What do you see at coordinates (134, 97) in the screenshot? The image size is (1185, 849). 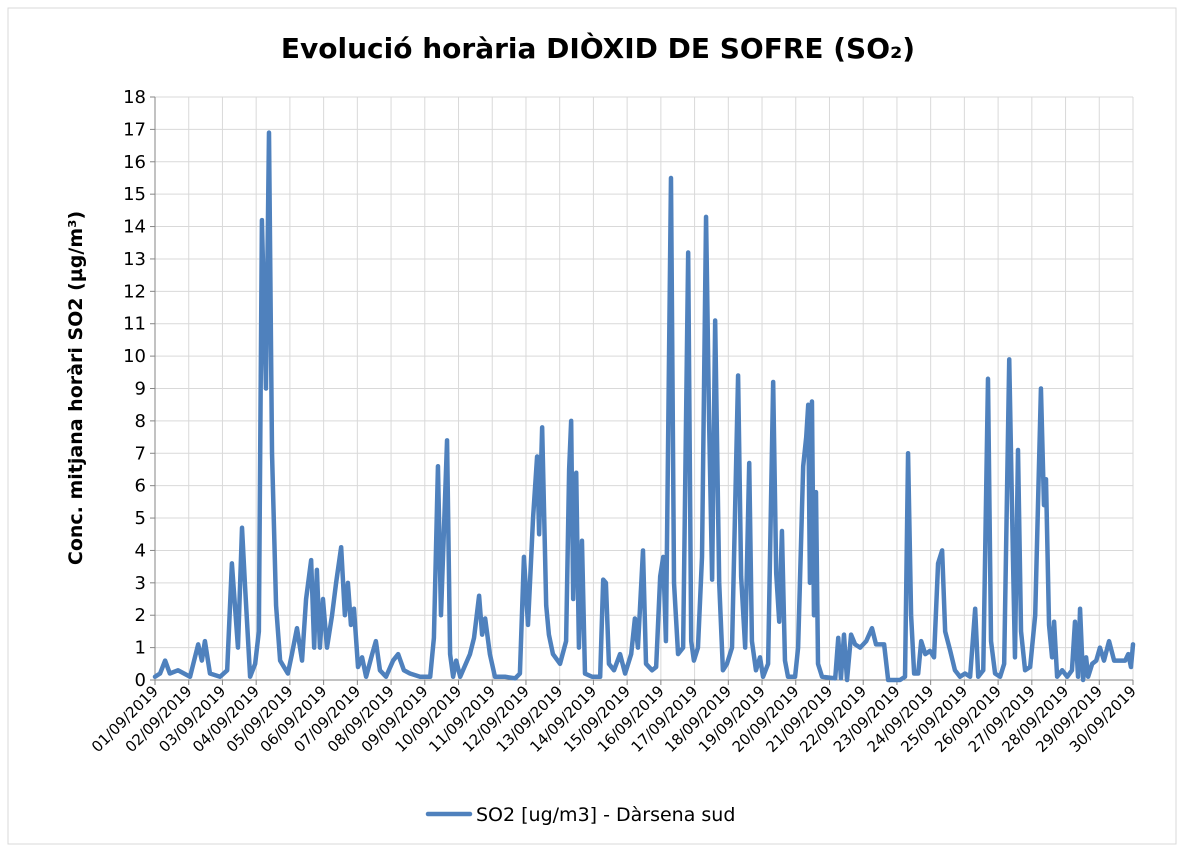 I see `y-tick-label: 18` at bounding box center [134, 97].